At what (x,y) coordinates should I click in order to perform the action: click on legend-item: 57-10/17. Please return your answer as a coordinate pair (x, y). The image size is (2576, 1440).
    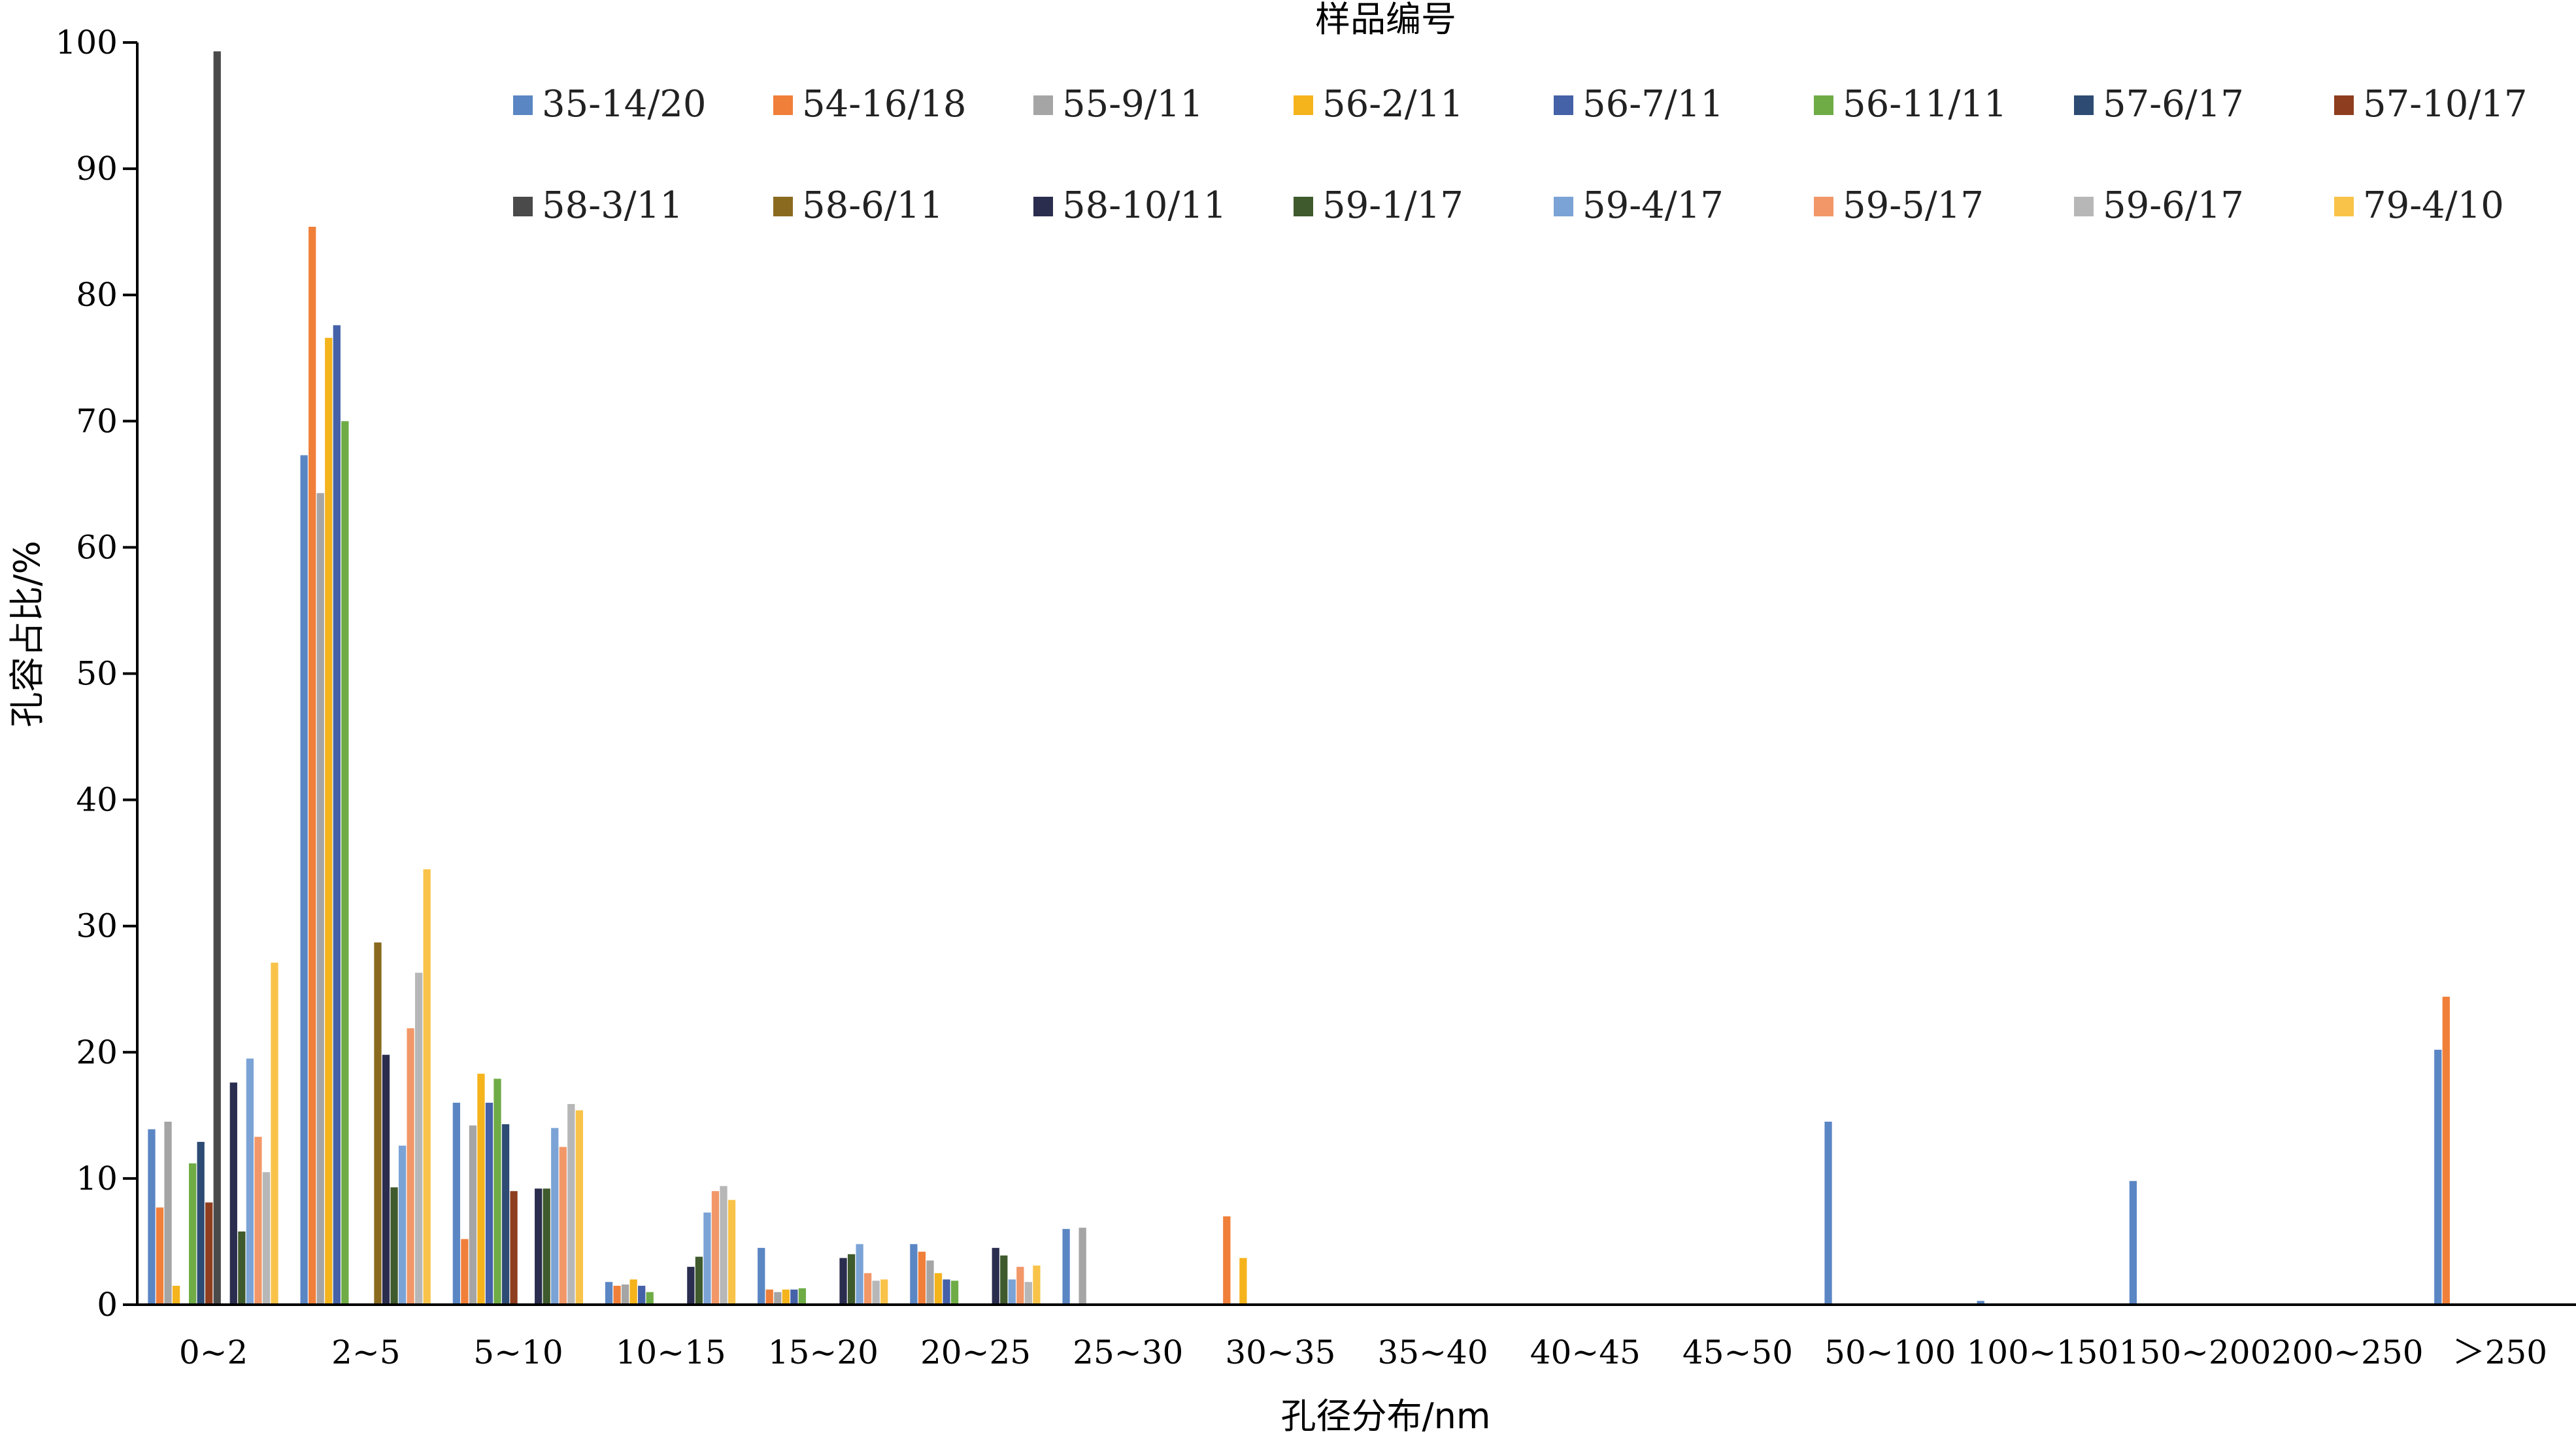
    Looking at the image, I should click on (2431, 104).